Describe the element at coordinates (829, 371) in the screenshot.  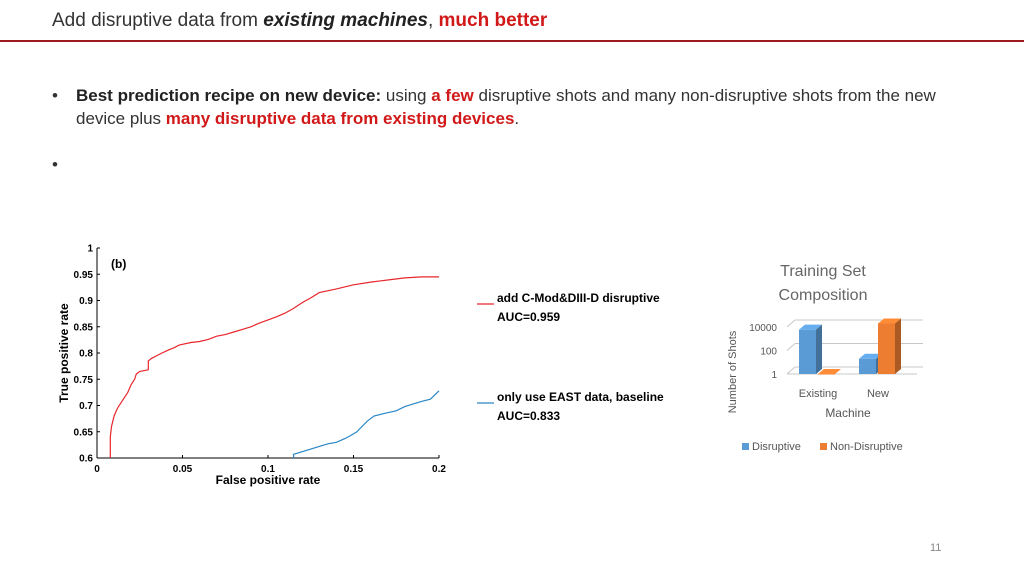
I see `bar-existing-non-disruptive-top` at that location.